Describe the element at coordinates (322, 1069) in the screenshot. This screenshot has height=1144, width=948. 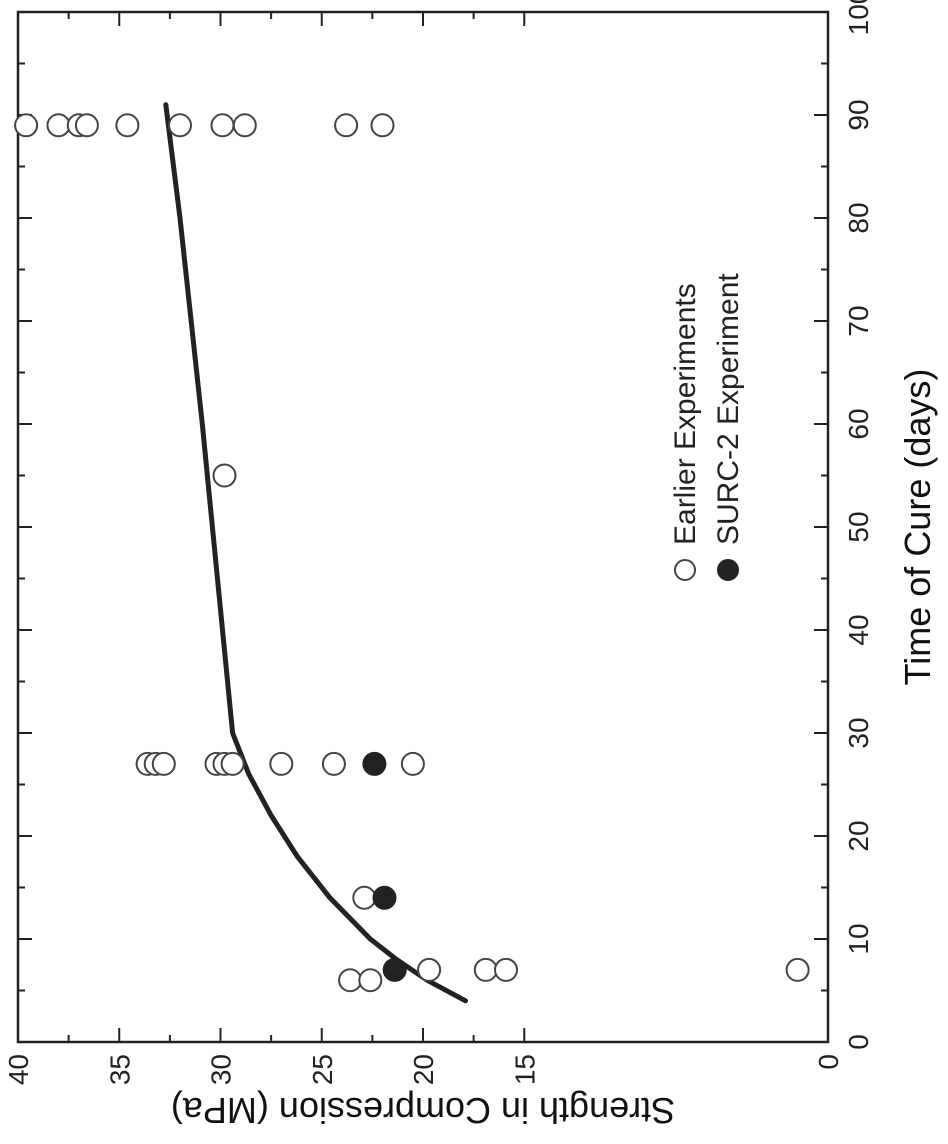
I see `y-tick-label: 25` at that location.